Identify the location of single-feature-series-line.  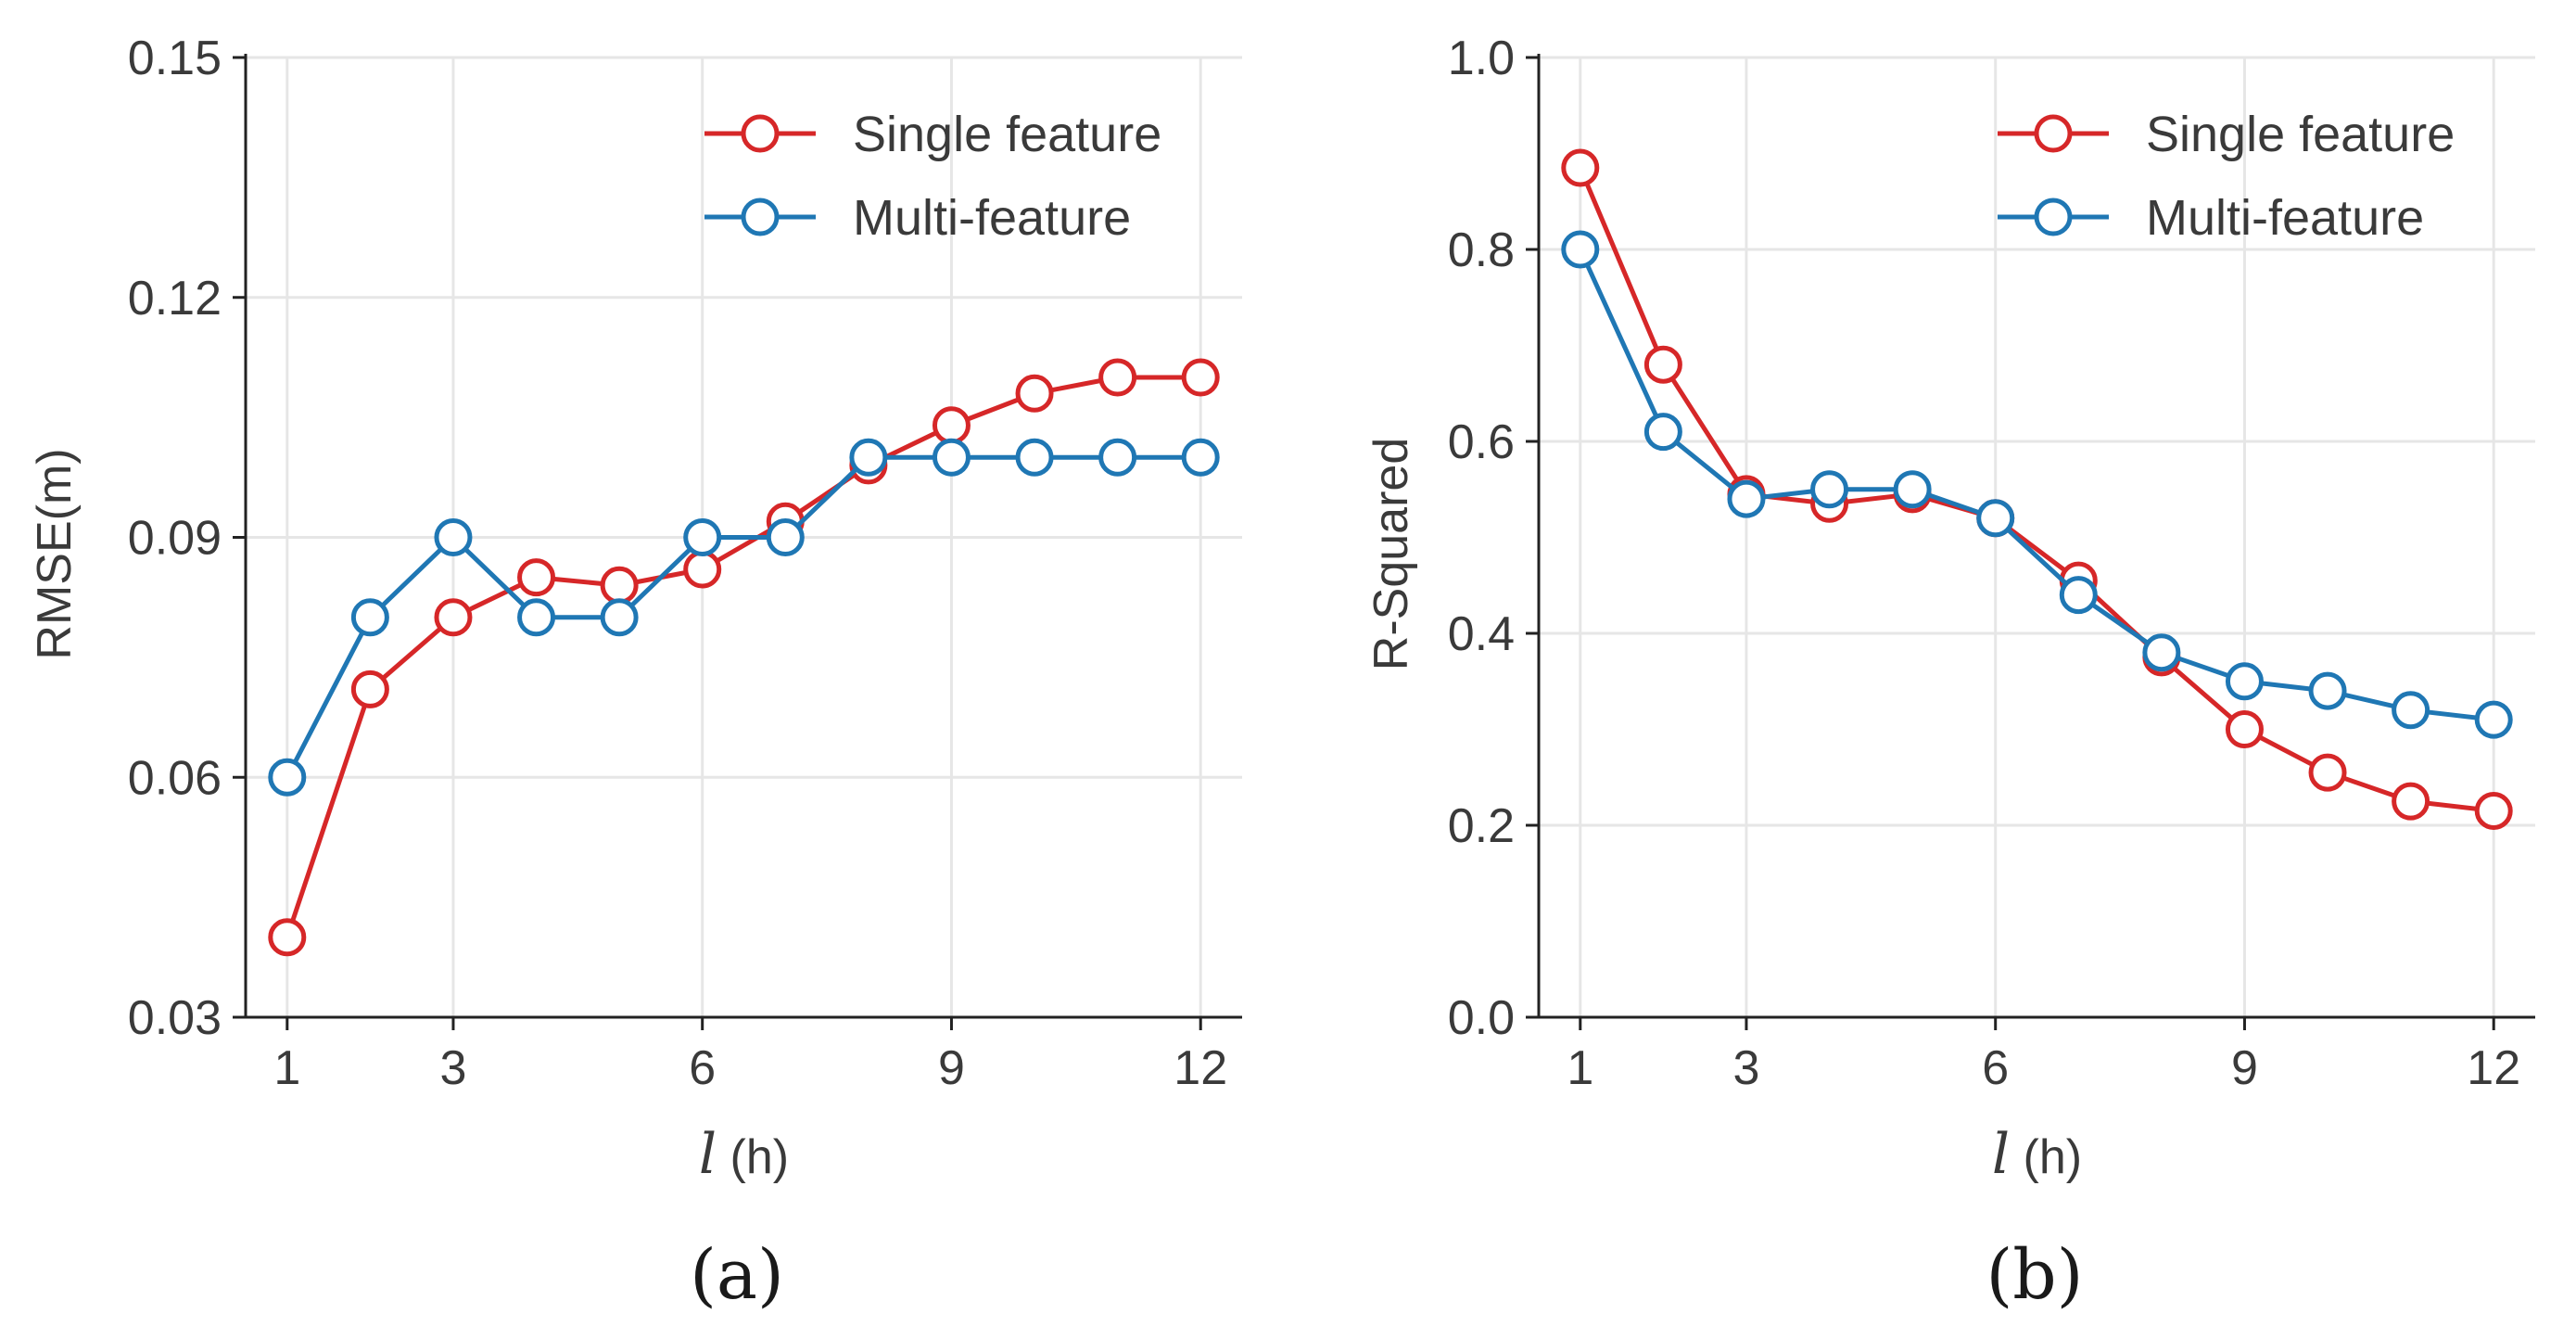
(743, 656).